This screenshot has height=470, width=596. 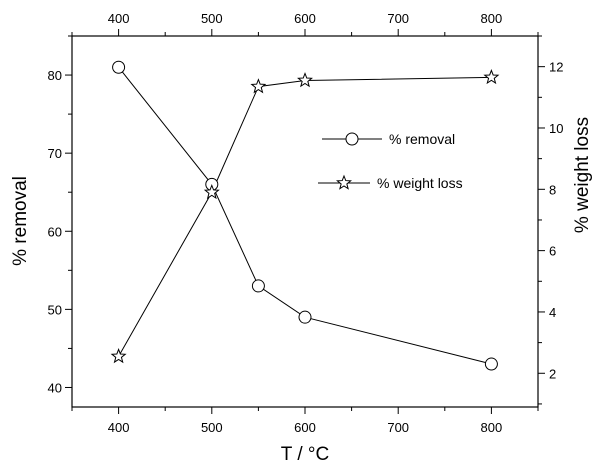 I want to click on y-right-tick-label: 2, so click(x=552, y=373).